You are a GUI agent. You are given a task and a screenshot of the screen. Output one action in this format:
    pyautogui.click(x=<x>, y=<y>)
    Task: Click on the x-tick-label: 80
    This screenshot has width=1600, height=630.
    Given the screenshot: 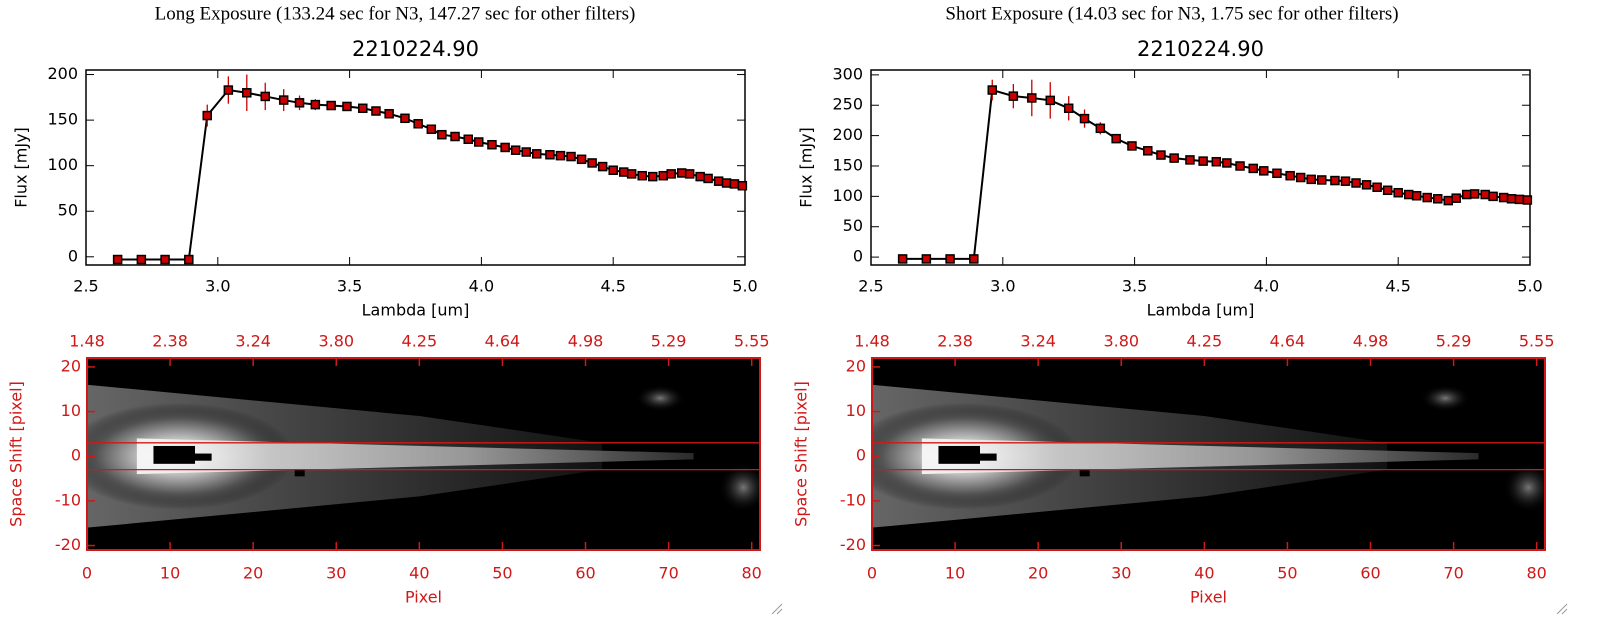 What is the action you would take?
    pyautogui.click(x=752, y=573)
    